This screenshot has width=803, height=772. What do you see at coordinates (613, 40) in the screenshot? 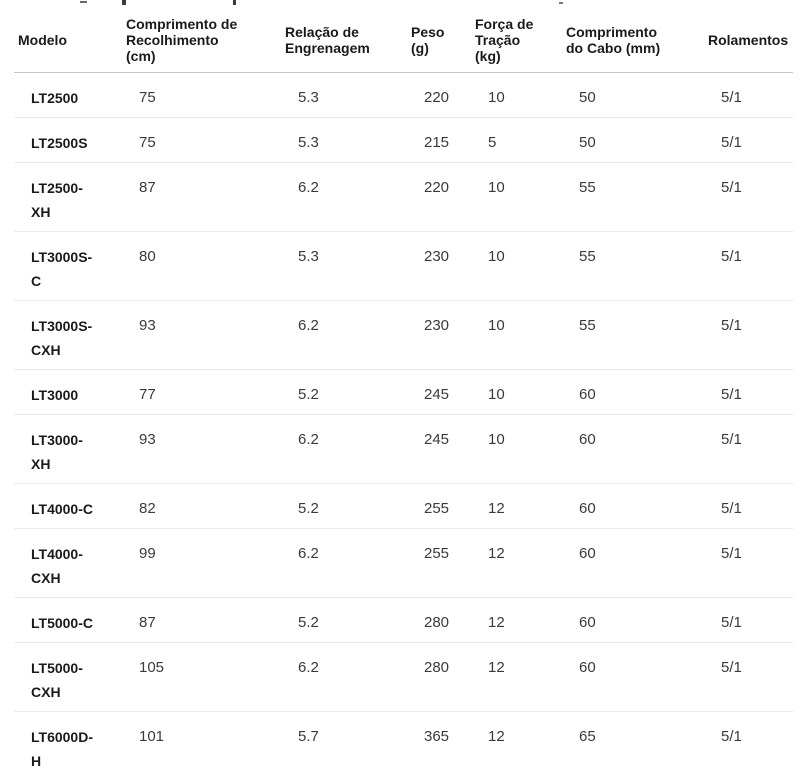
I see `col-header-label: Comprimento do Cabo (mm)` at bounding box center [613, 40].